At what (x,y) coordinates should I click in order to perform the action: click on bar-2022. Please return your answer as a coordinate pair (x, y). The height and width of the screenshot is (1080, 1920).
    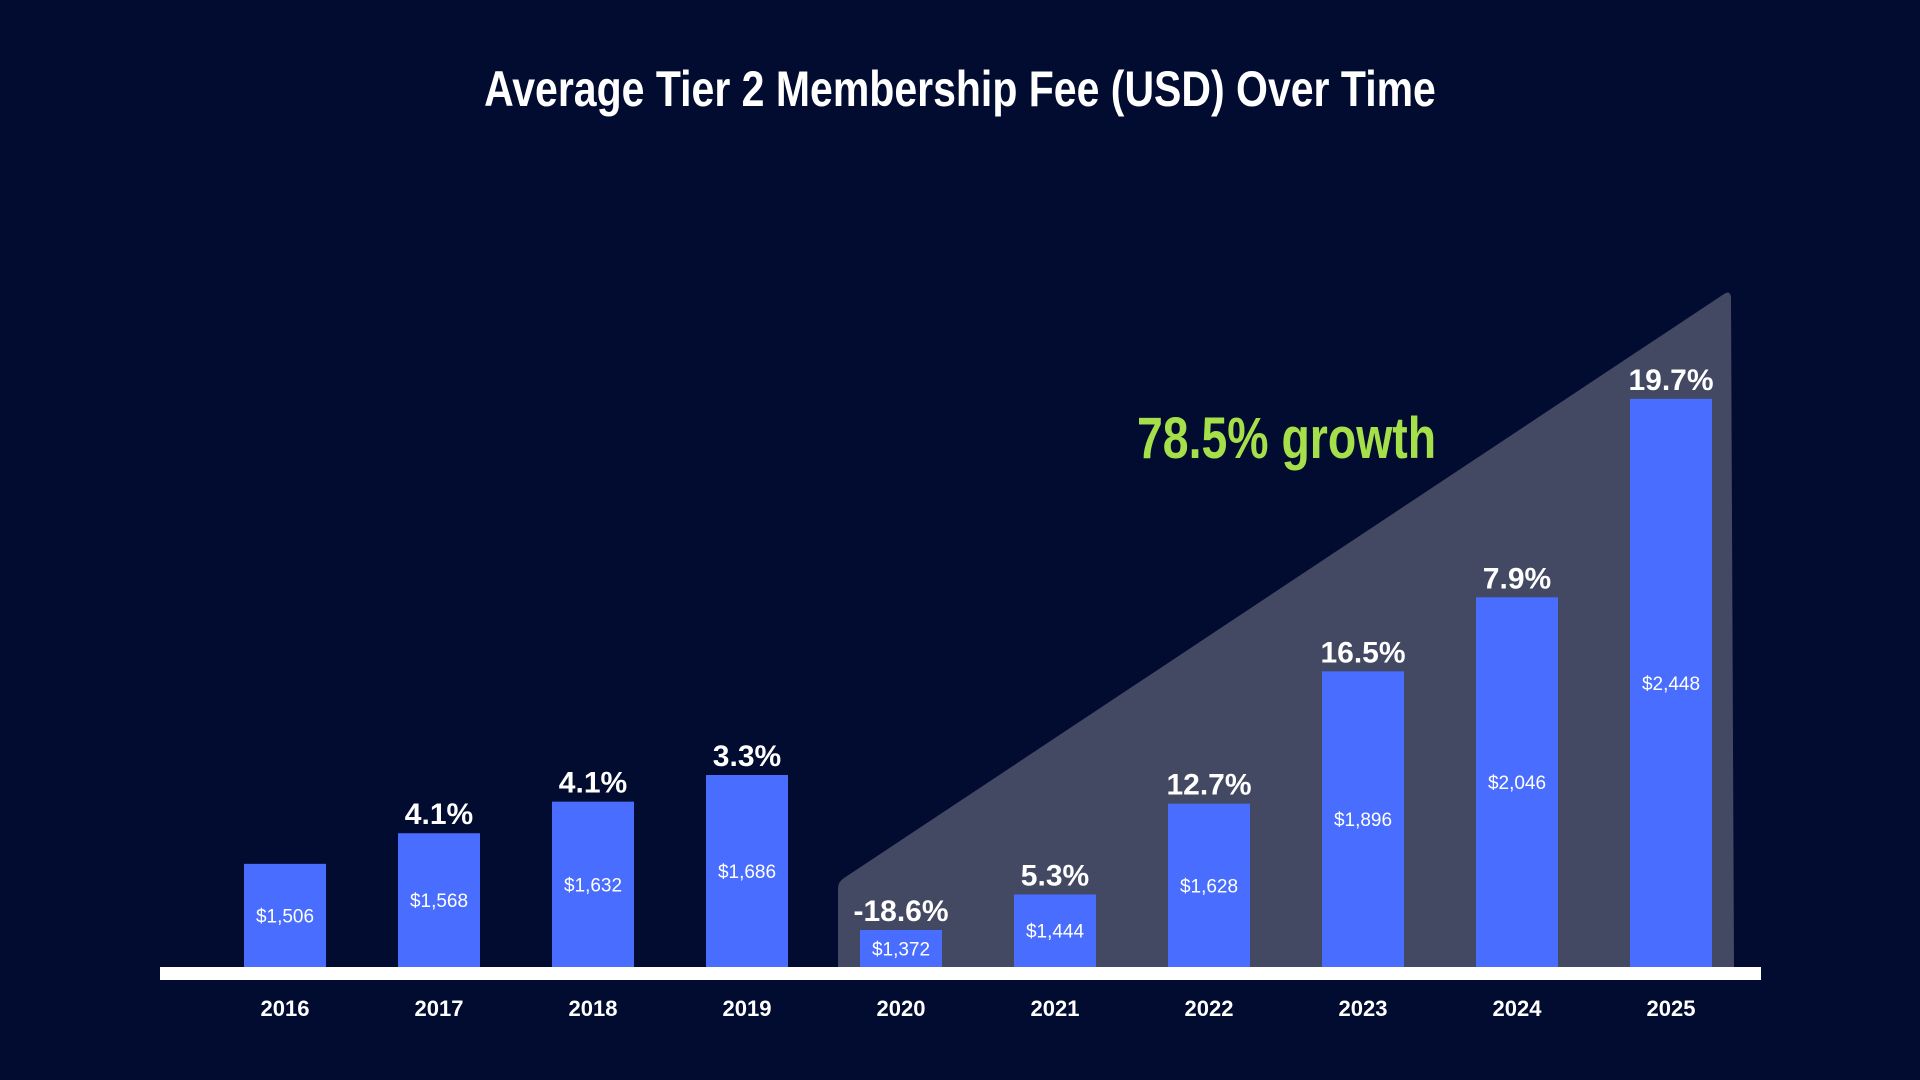
    Looking at the image, I should click on (1209, 885).